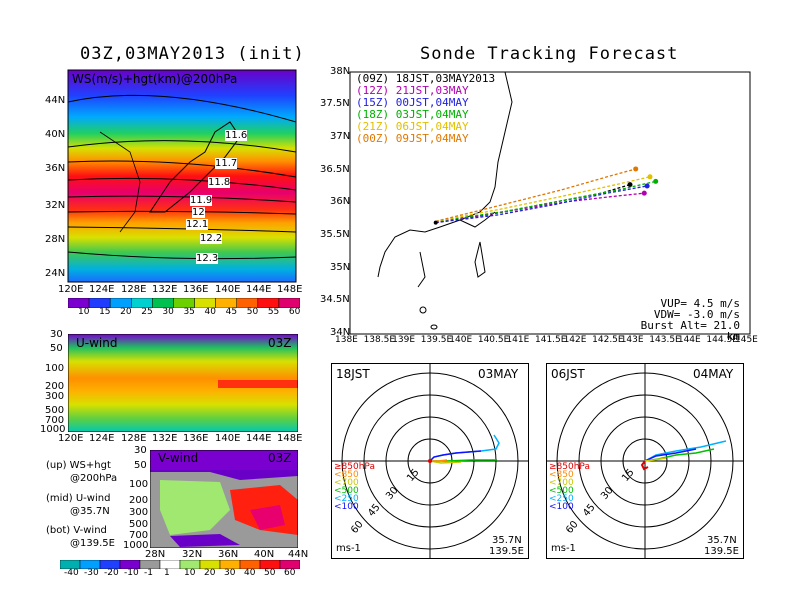 The width and height of the screenshot is (792, 612). Describe the element at coordinates (53, 429) in the screenshot. I see `u-y-label: 1000` at that location.